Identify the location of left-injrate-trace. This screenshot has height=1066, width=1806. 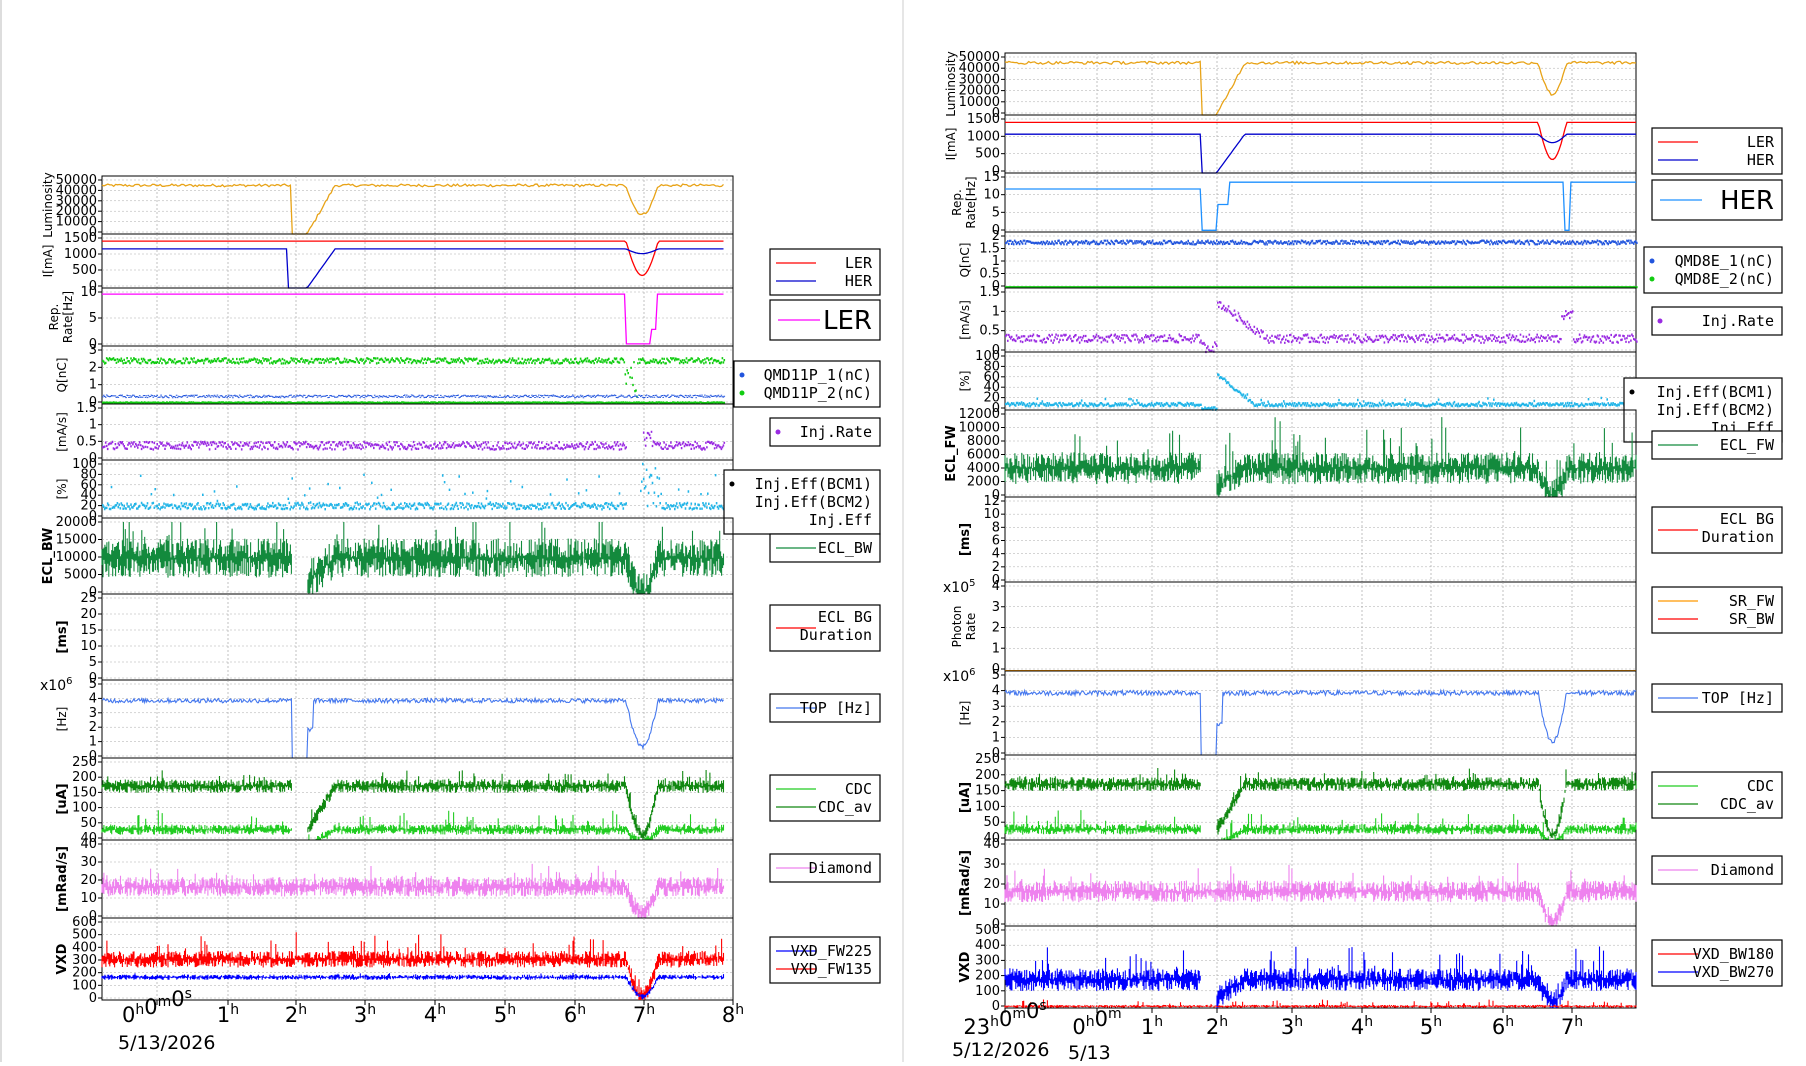
(414, 440).